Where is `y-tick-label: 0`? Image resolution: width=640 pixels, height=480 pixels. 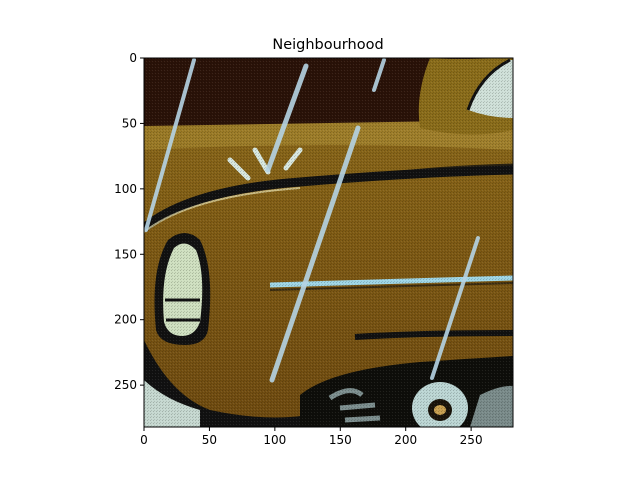 y-tick-label: 0 is located at coordinates (133, 58).